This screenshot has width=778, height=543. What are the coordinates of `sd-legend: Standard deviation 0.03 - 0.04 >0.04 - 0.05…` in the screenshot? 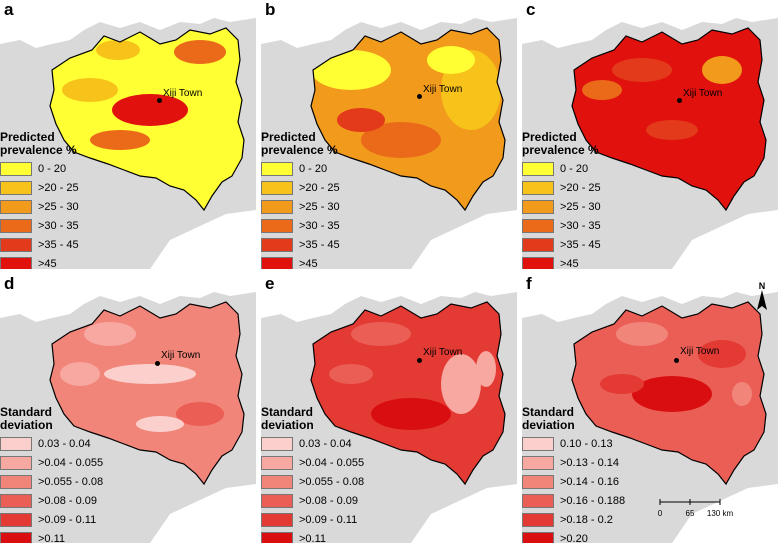 It's located at (312, 474).